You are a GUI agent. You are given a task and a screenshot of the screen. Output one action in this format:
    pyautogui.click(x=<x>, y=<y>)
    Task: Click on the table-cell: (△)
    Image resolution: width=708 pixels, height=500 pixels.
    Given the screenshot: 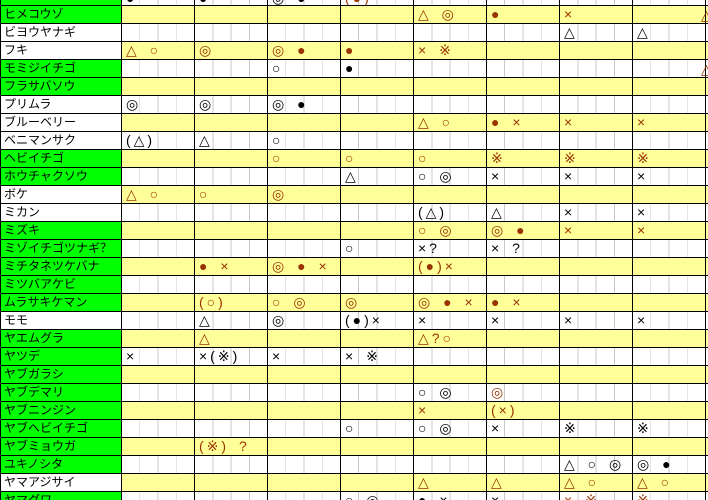 What is the action you would take?
    pyautogui.click(x=158, y=140)
    